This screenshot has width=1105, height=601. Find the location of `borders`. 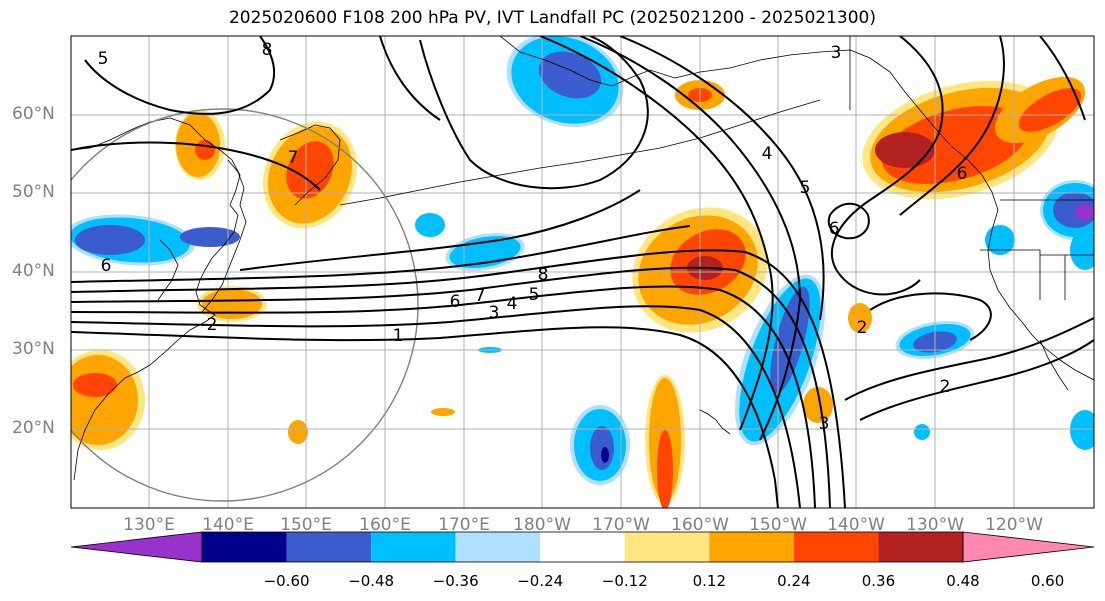

borders is located at coordinates (971, 168).